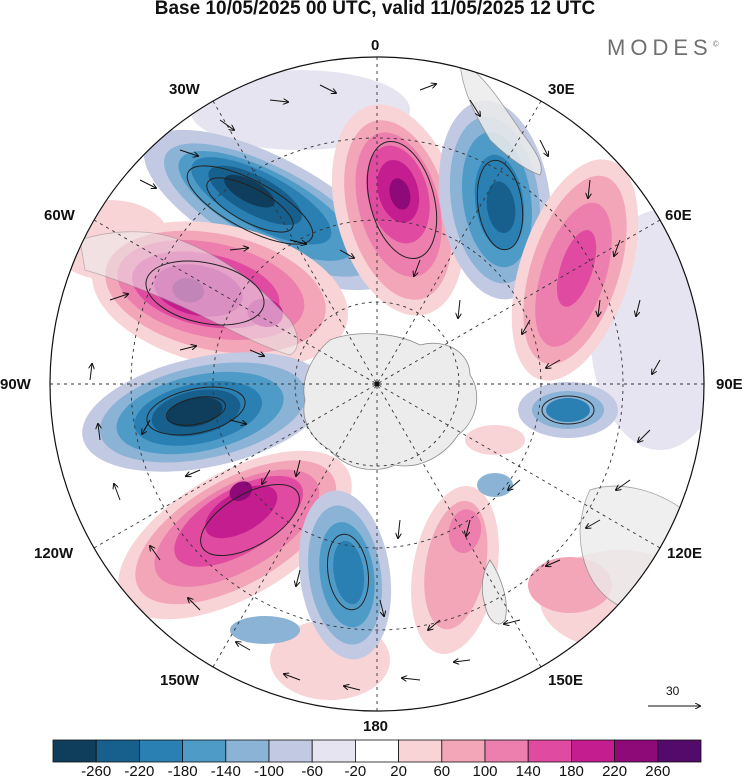 The width and height of the screenshot is (750, 783). What do you see at coordinates (15, 384) in the screenshot?
I see `label-90w: 90W` at bounding box center [15, 384].